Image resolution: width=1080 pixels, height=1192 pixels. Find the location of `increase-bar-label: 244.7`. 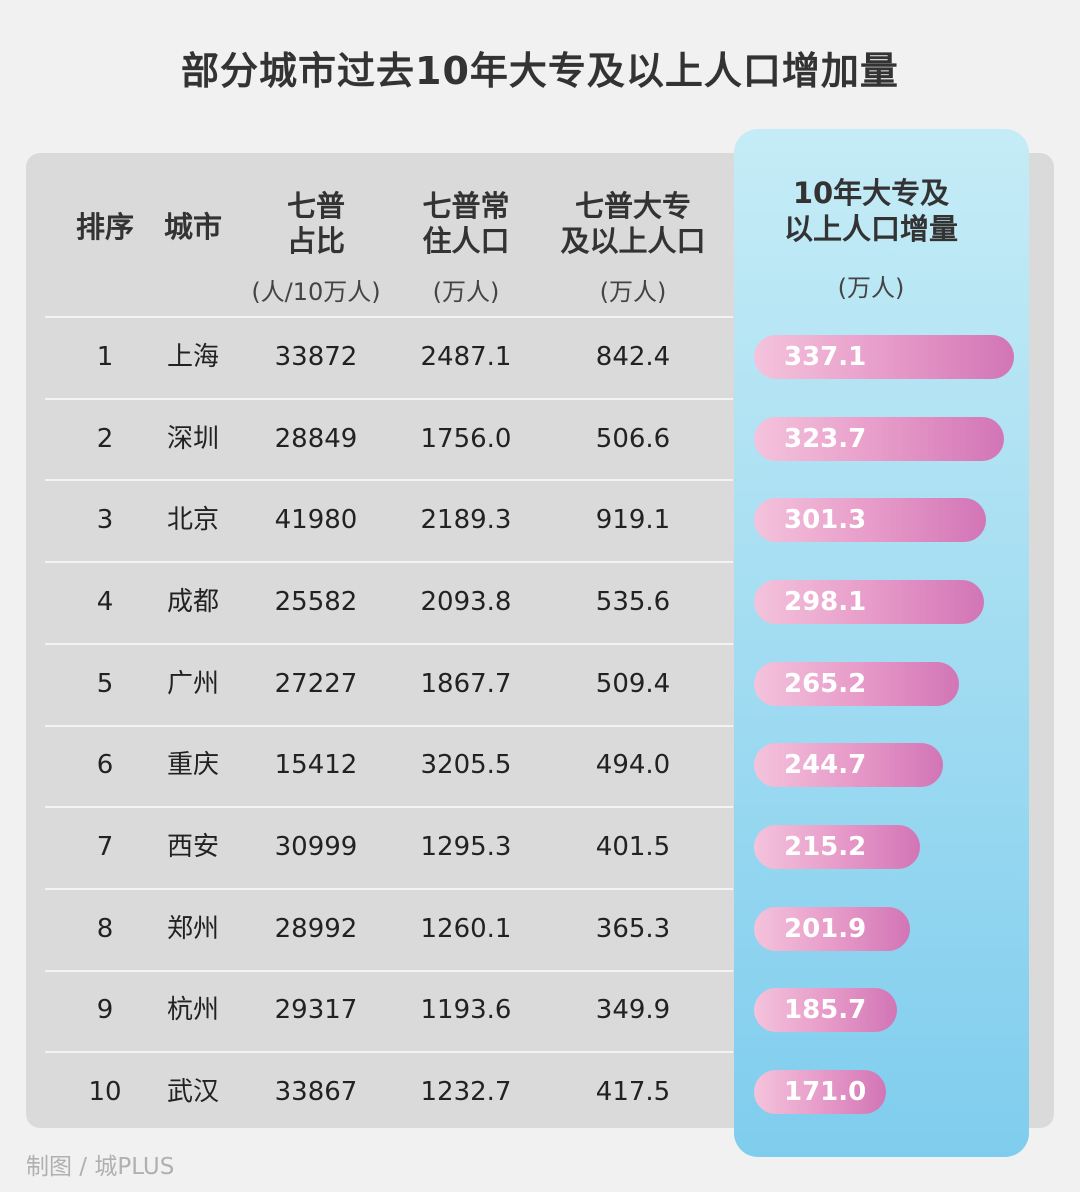

increase-bar-label: 244.7 is located at coordinates (825, 765).